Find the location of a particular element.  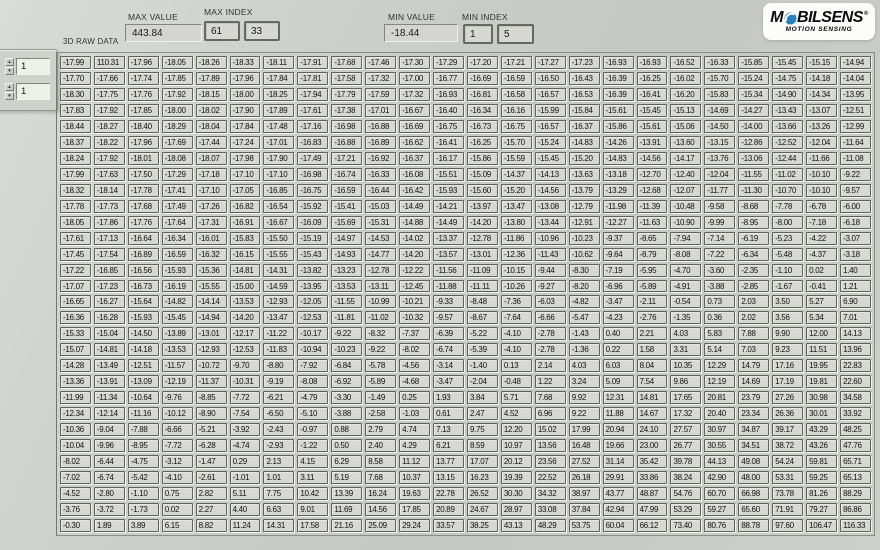

table-cell: -16.59 is located at coordinates (177, 254).